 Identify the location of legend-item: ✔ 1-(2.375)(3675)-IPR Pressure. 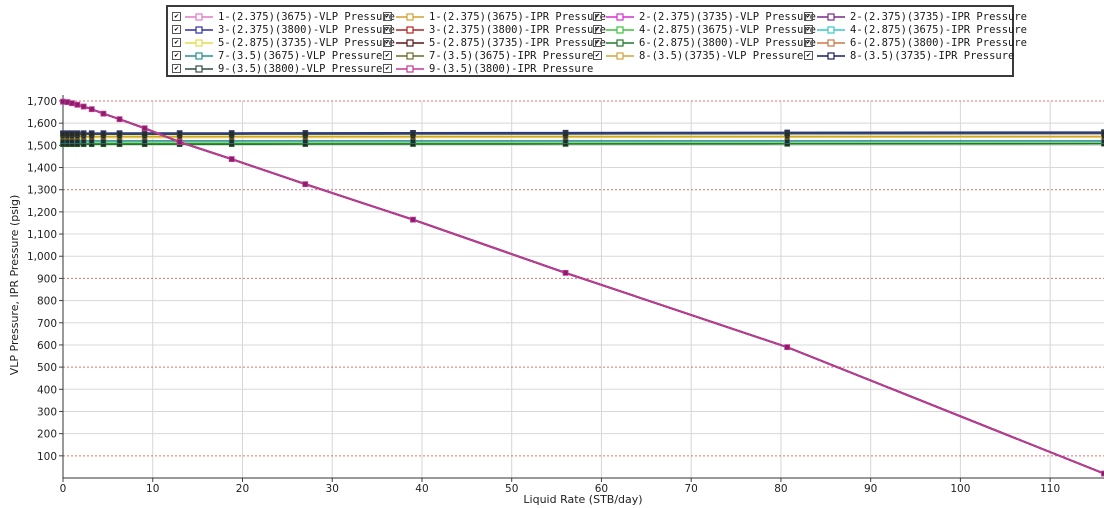
(494, 16).